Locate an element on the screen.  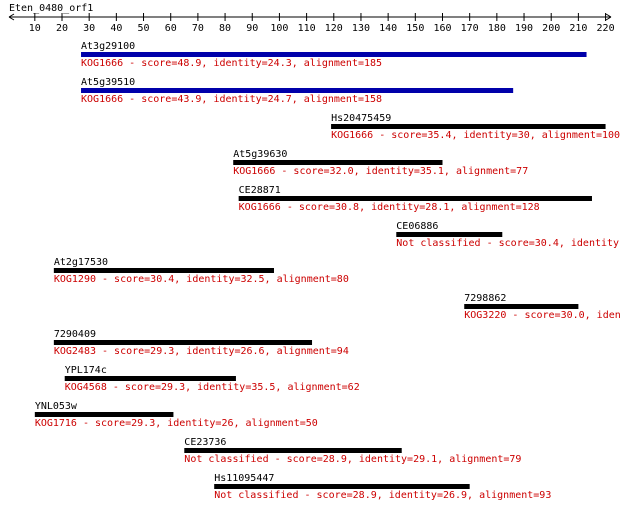
ruler-arrows is located at coordinates (310, 17).